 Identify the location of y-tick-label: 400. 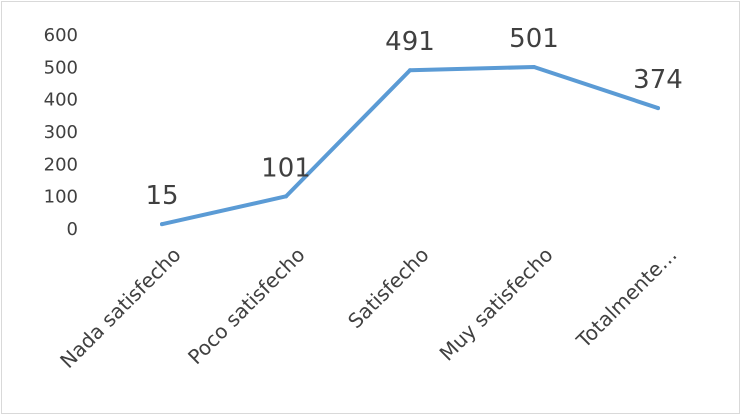
(61, 100).